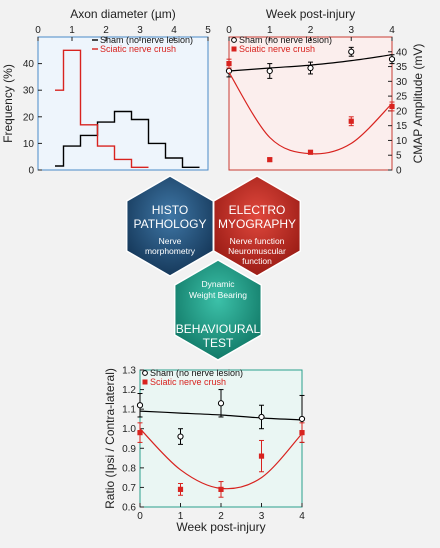  I want to click on x-axis-label: Axon diameter (µm), so click(123, 14).